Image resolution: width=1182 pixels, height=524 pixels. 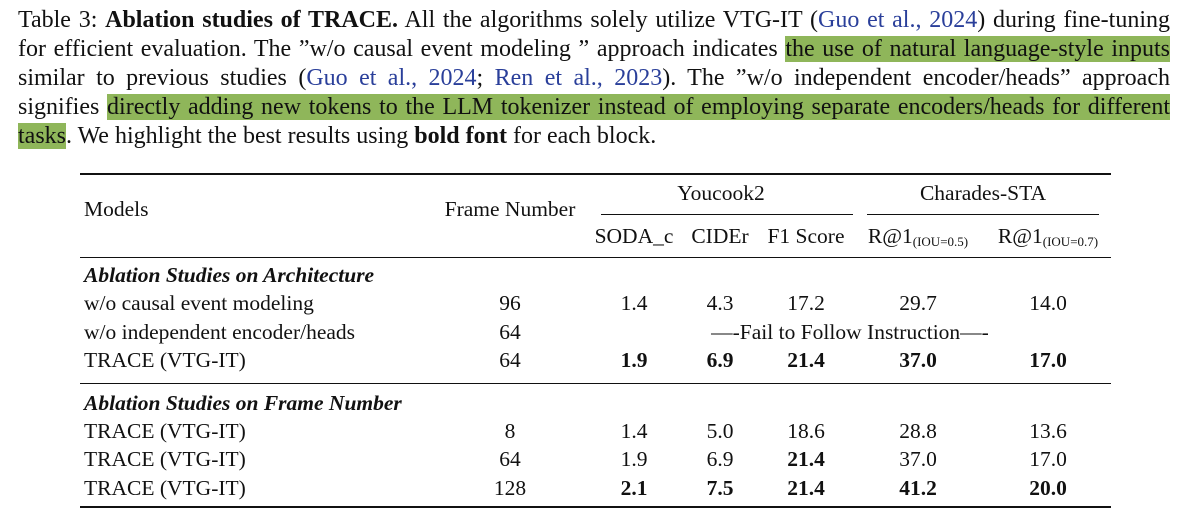 What do you see at coordinates (220, 332) in the screenshot?
I see `row-model: w/o independent encoder/heads` at bounding box center [220, 332].